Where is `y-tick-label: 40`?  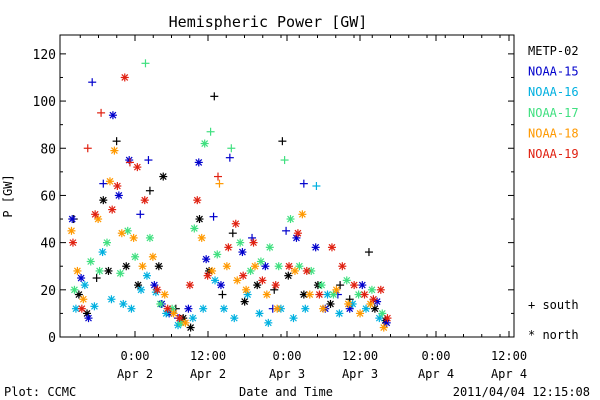 y-tick-label: 40 is located at coordinates (48, 244).